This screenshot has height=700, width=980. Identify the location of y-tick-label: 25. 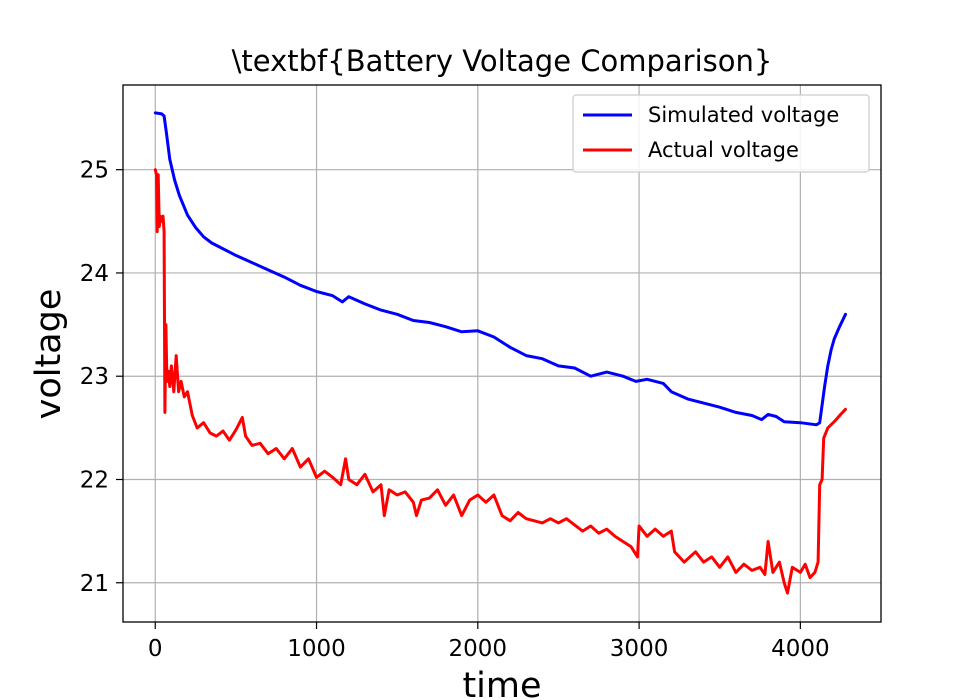
(94, 171).